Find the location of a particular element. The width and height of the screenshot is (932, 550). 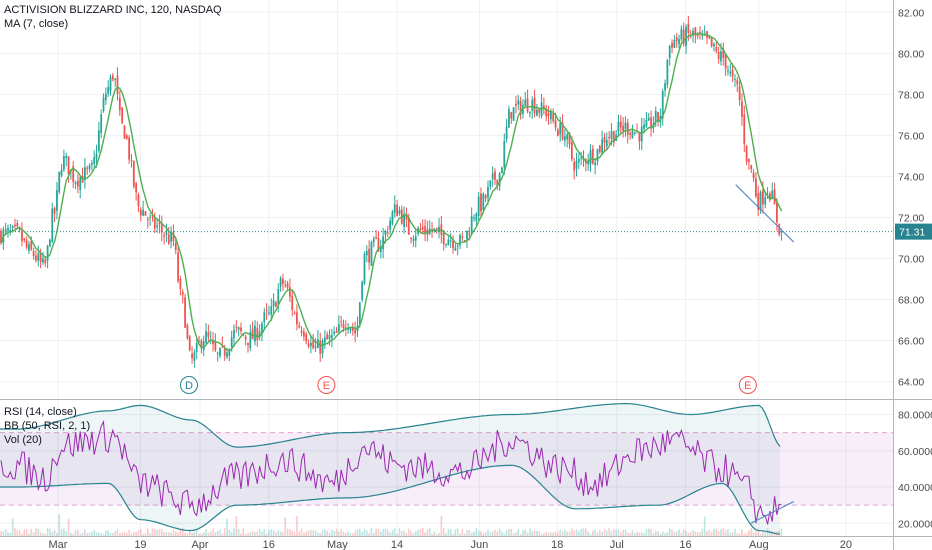

last-price-badge is located at coordinates (913, 231).